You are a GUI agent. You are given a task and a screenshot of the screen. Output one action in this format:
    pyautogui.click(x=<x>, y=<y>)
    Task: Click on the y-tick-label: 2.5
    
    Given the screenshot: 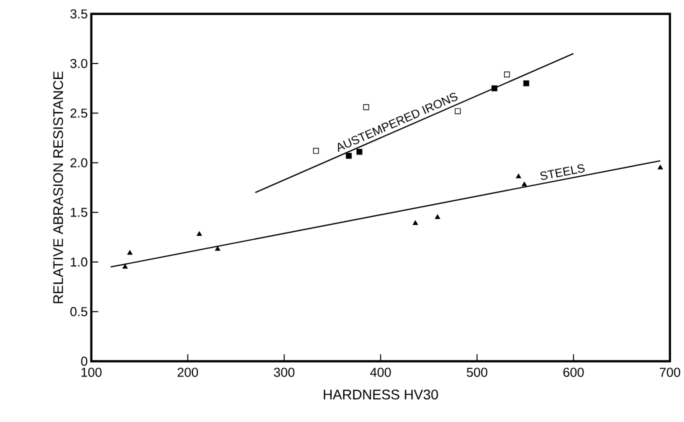 What is the action you would take?
    pyautogui.click(x=79, y=113)
    